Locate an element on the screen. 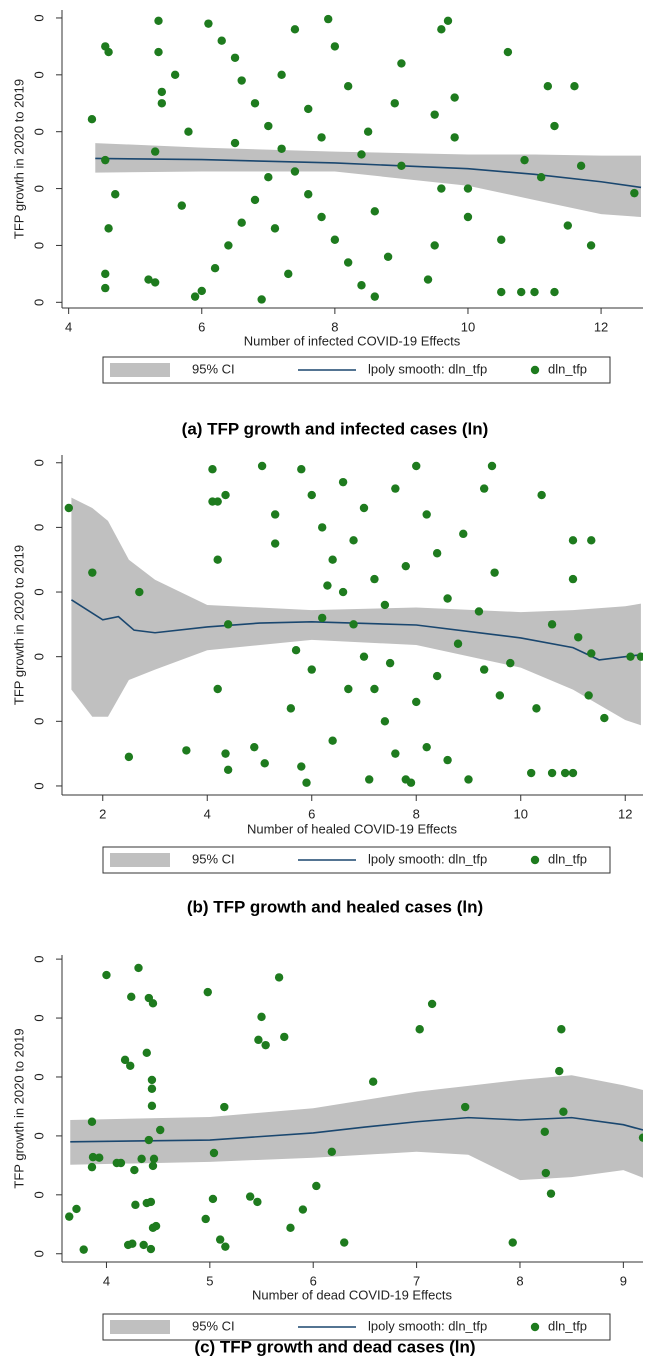  x-tick-label: 9 is located at coordinates (623, 1280).